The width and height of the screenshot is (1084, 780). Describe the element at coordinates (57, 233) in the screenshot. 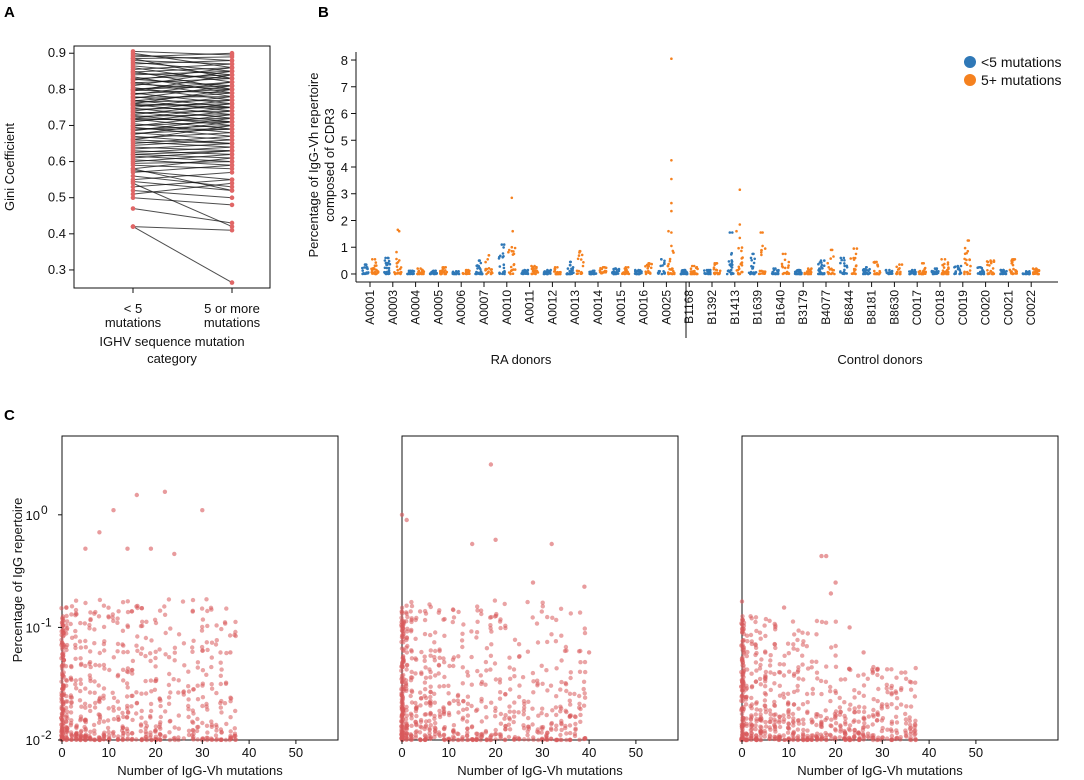

I see `a-ytick-label-1: 0.4` at that location.